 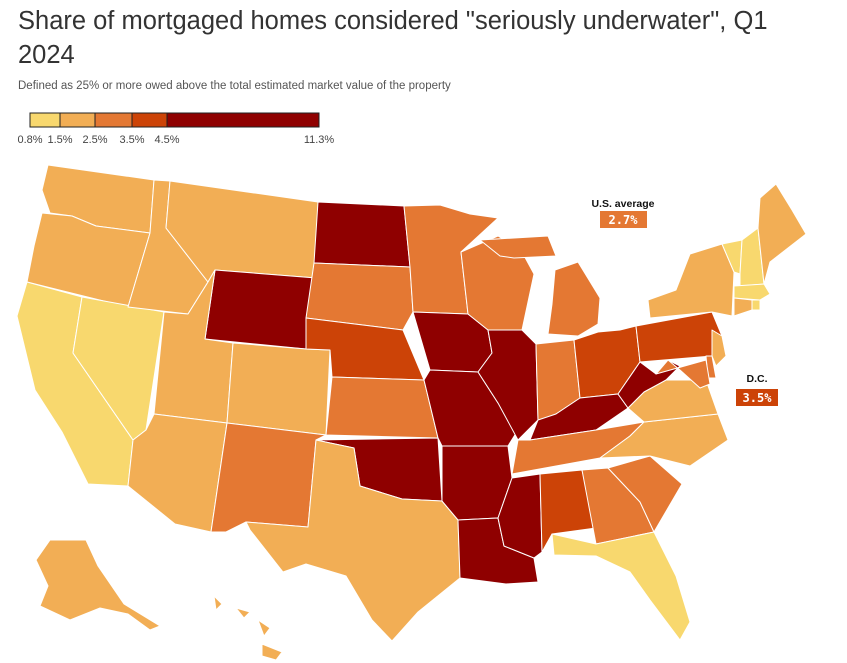 I want to click on state-fl, so click(x=621, y=586).